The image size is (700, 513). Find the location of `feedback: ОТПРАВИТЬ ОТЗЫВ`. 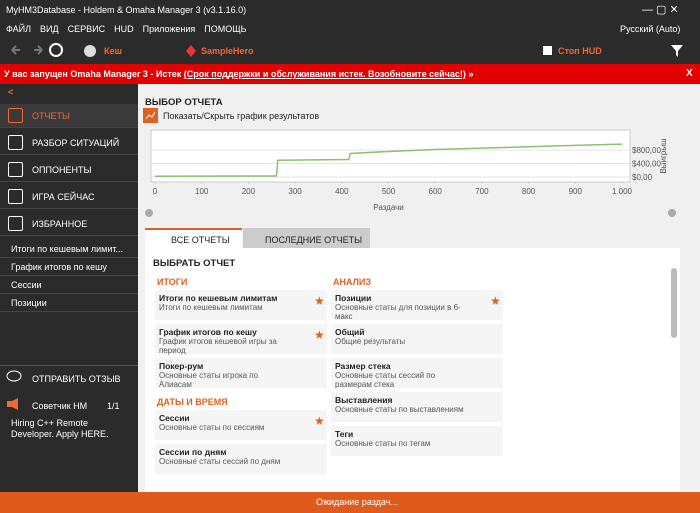

feedback: ОТПРАВИТЬ ОТЗЫВ is located at coordinates (76, 379).